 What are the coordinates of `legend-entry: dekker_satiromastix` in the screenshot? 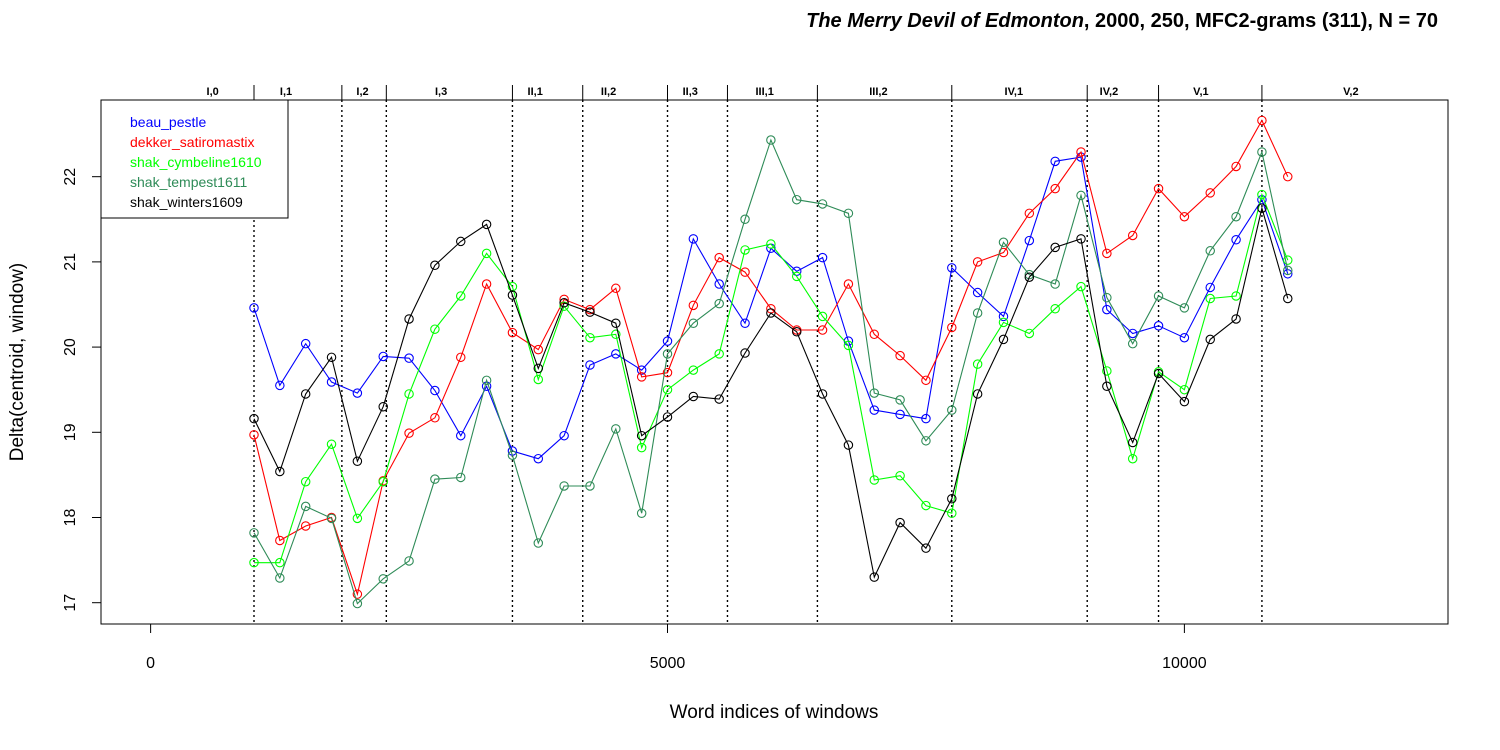 It's located at (192, 142).